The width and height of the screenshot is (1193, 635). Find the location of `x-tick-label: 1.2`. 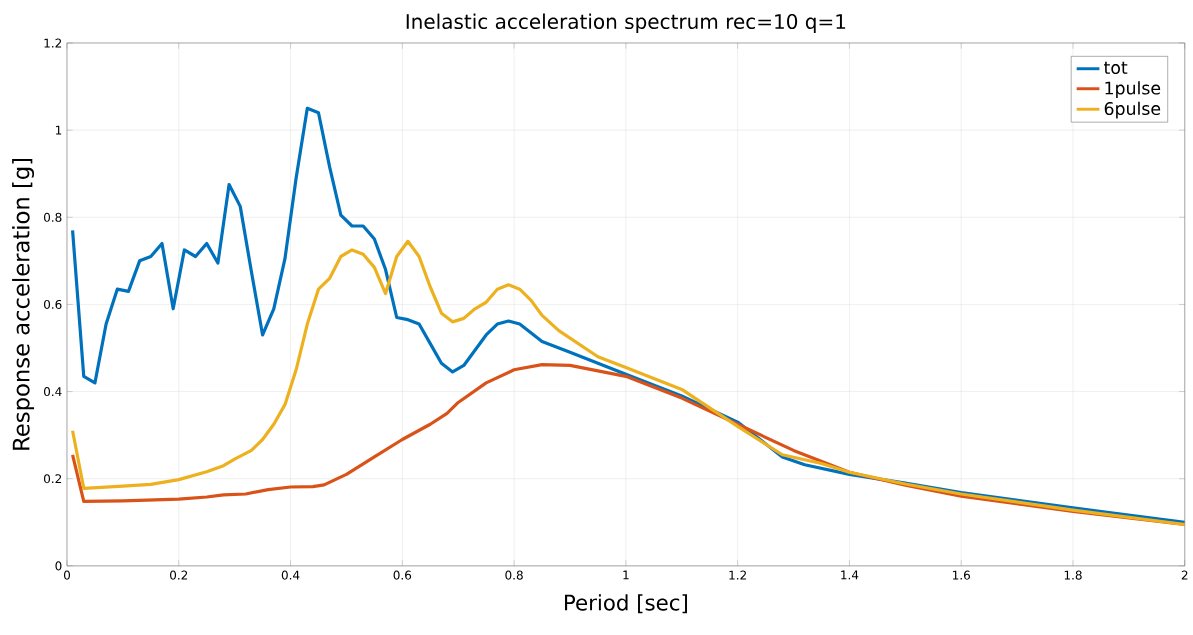

x-tick-label: 1.2 is located at coordinates (737, 575).